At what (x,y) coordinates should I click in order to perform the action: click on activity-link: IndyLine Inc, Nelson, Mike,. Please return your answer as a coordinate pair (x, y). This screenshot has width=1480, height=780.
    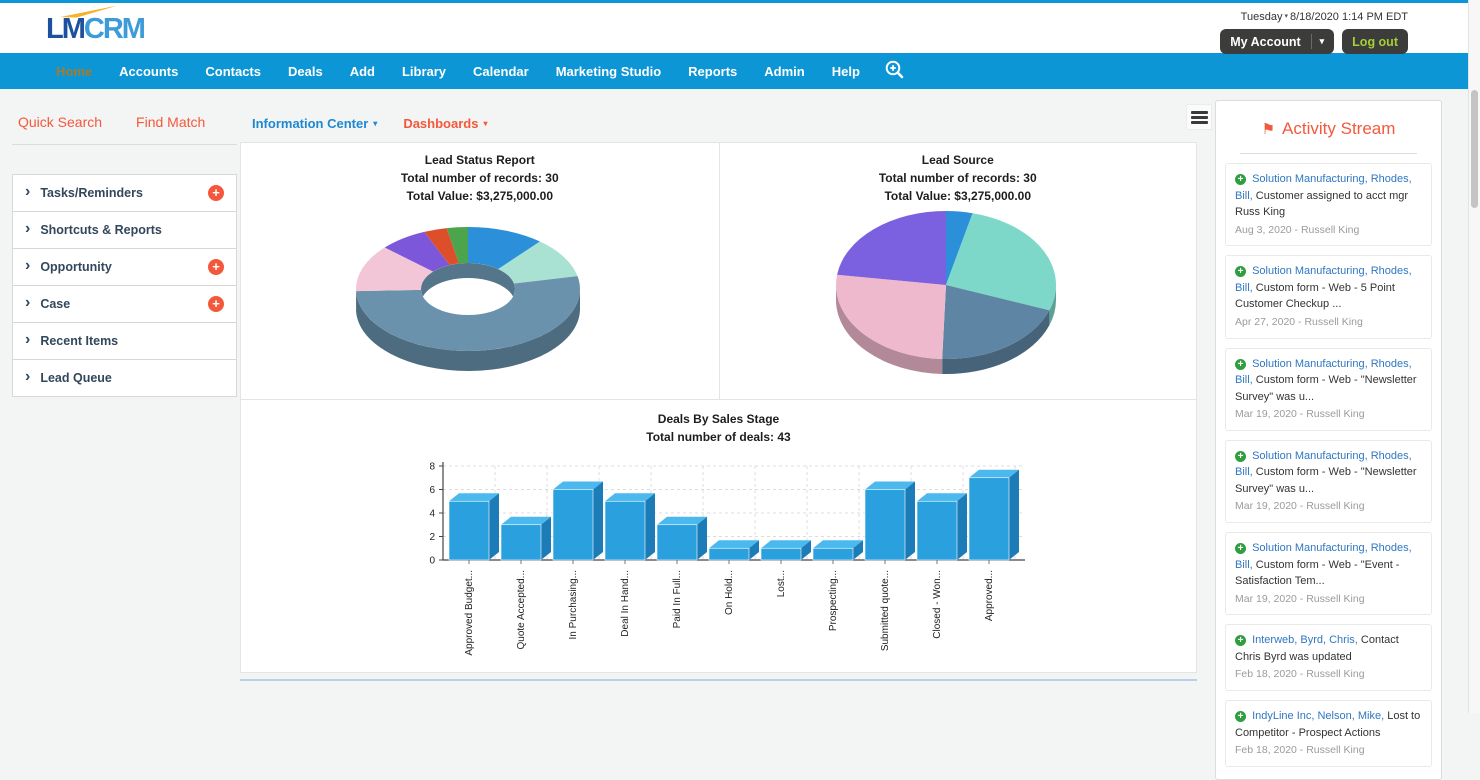
    Looking at the image, I should click on (1318, 716).